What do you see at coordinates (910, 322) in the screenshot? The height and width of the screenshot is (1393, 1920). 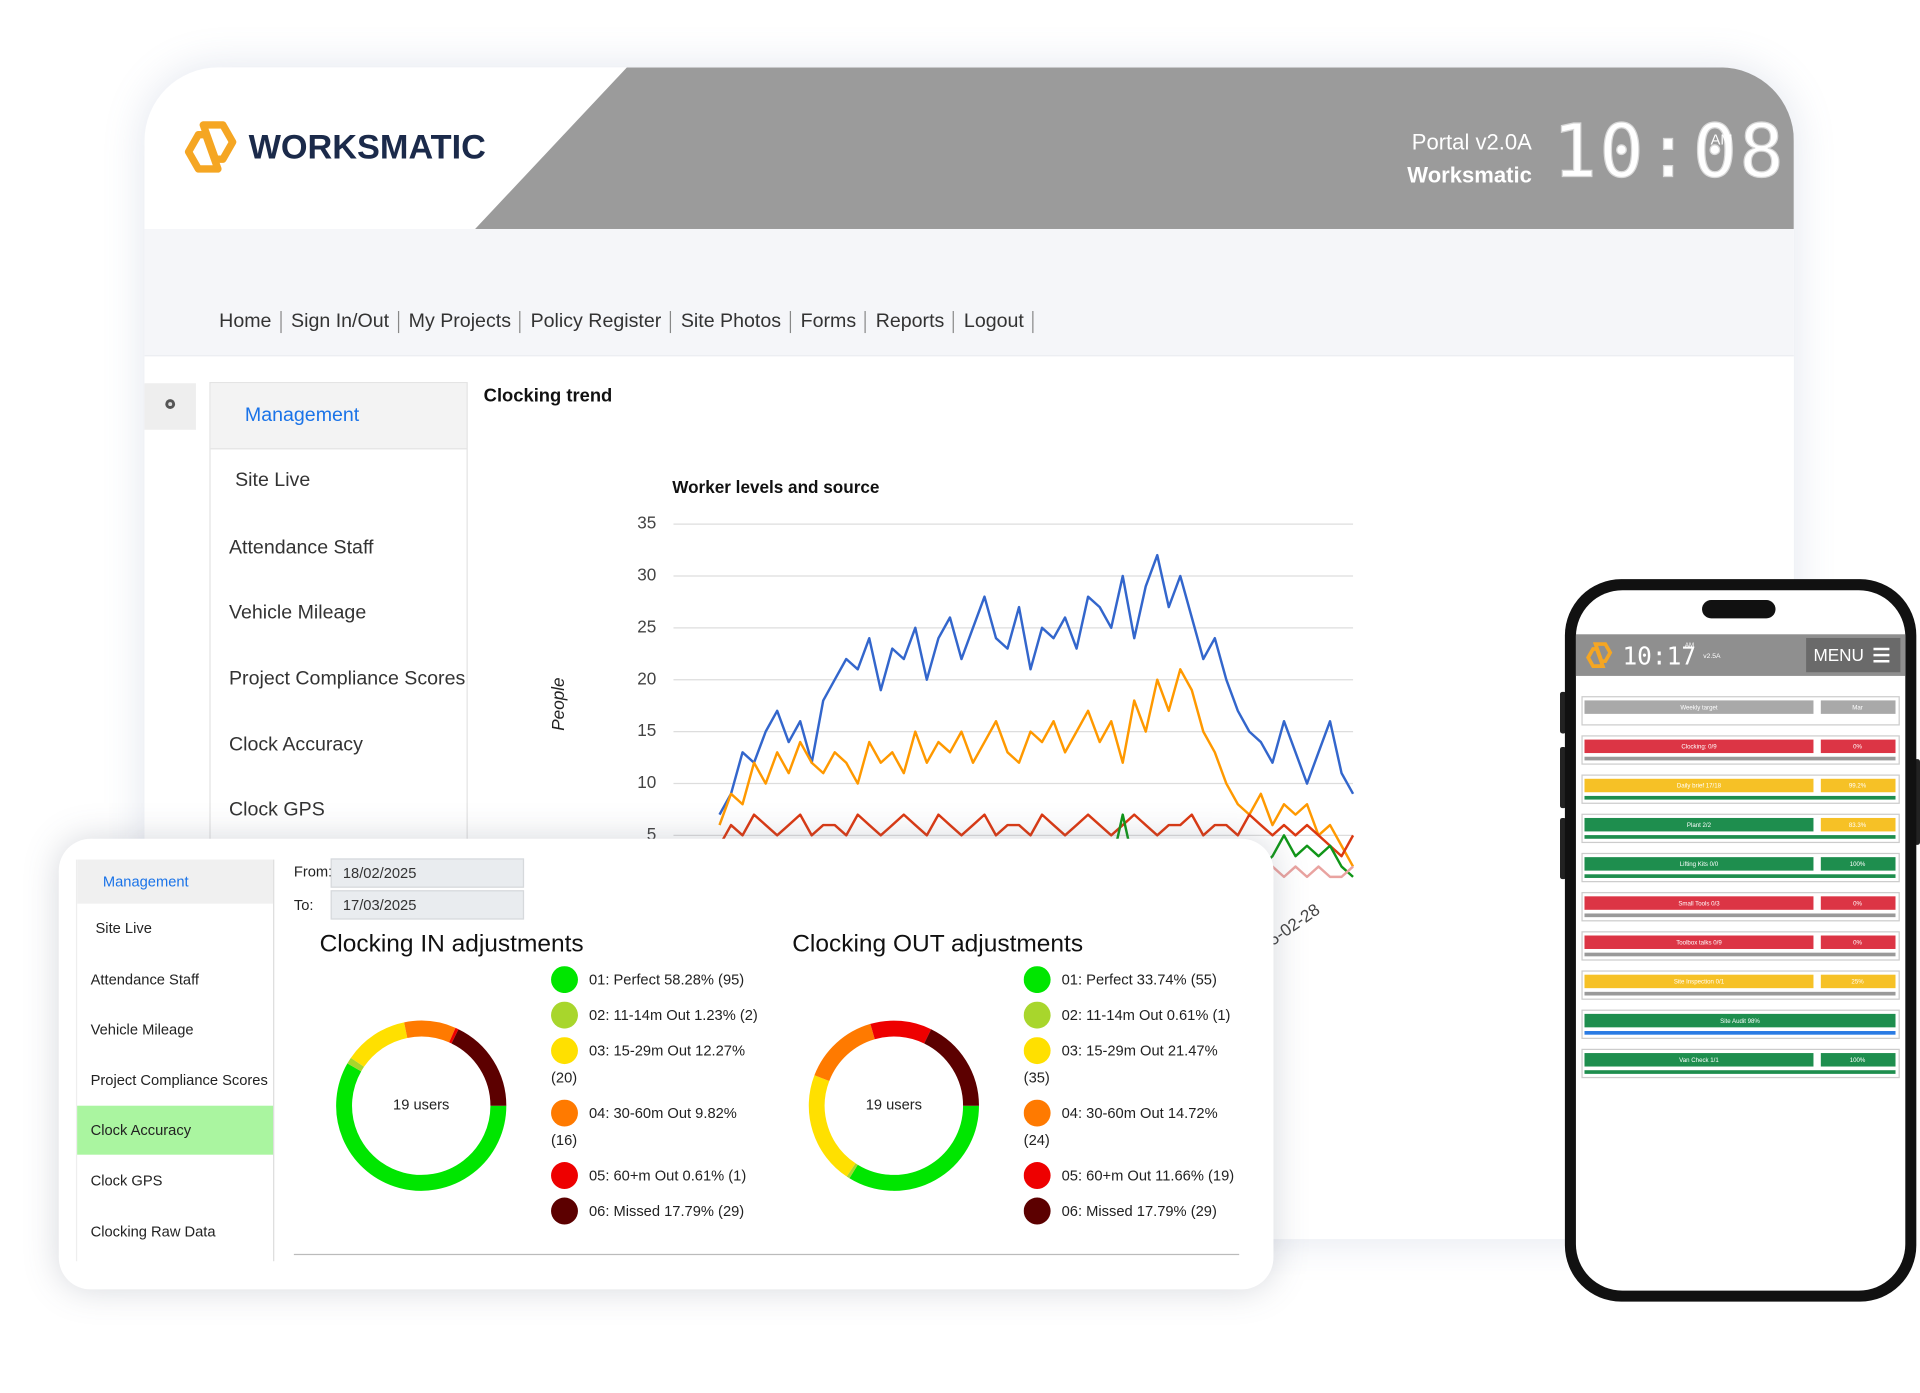 I see `nav-link: Reports` at bounding box center [910, 322].